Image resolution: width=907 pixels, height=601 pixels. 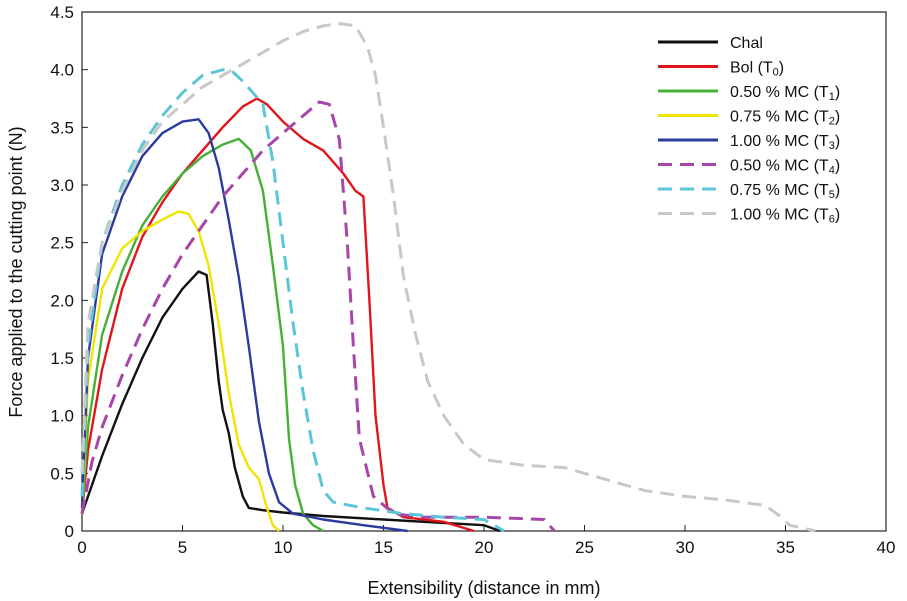 I want to click on y-tick-label: 4.0, so click(x=62, y=70).